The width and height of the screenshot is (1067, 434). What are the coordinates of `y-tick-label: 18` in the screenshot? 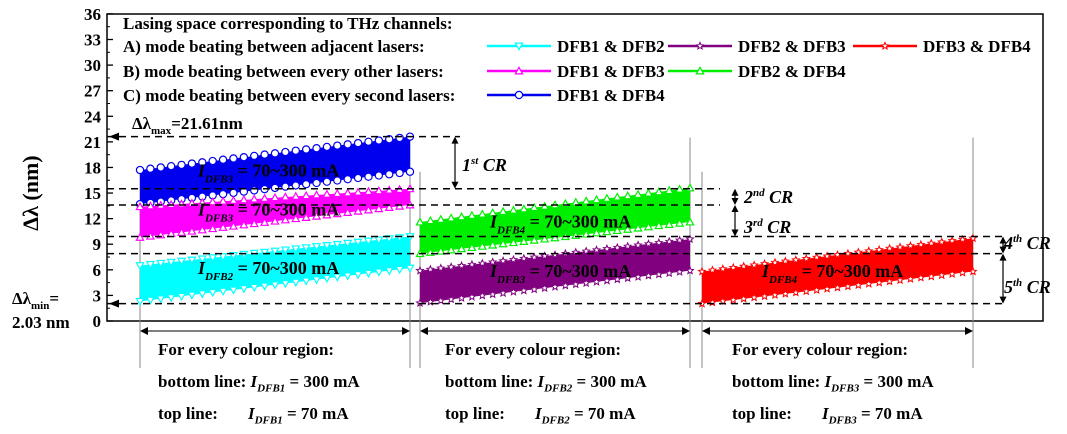 It's located at (92, 167).